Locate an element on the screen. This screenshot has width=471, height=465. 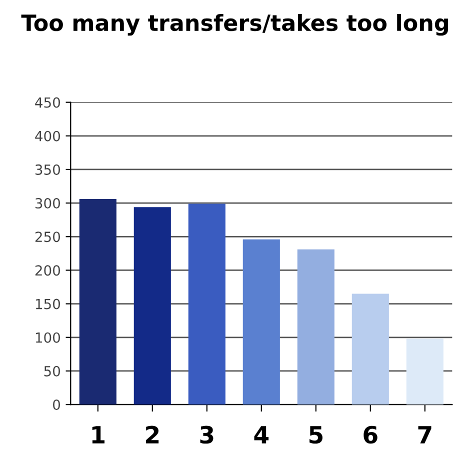
y-tick-label: 400 is located at coordinates (47, 136).